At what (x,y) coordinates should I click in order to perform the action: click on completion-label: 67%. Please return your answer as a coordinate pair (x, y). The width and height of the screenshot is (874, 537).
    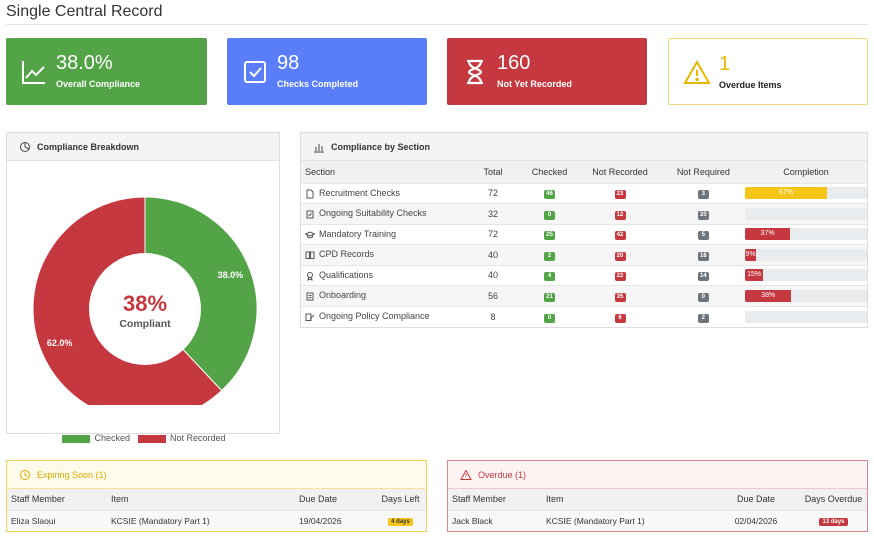
    Looking at the image, I should click on (785, 193).